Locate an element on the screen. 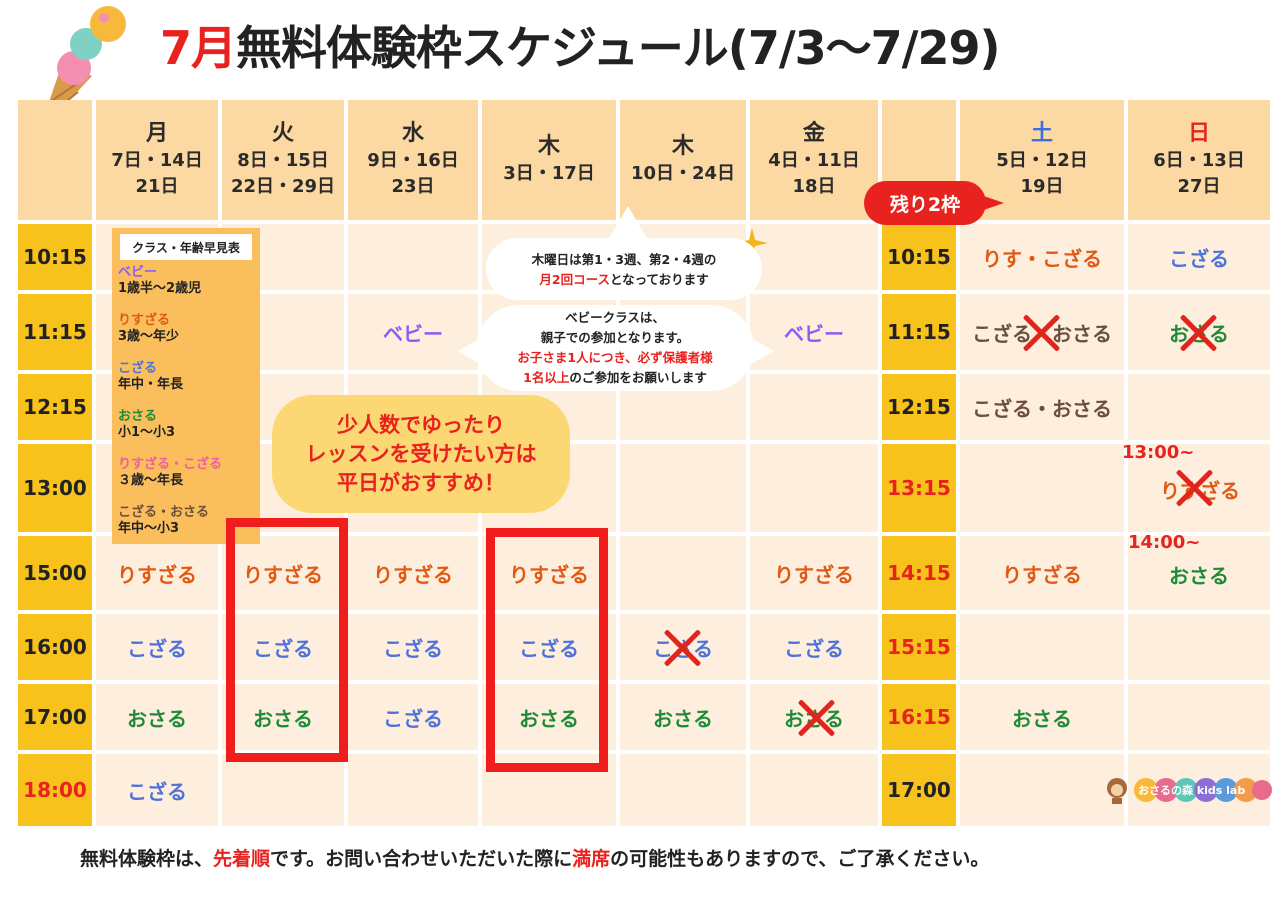 This screenshot has width=1280, height=905. time-weekend-1515: 15:15 is located at coordinates (919, 647).